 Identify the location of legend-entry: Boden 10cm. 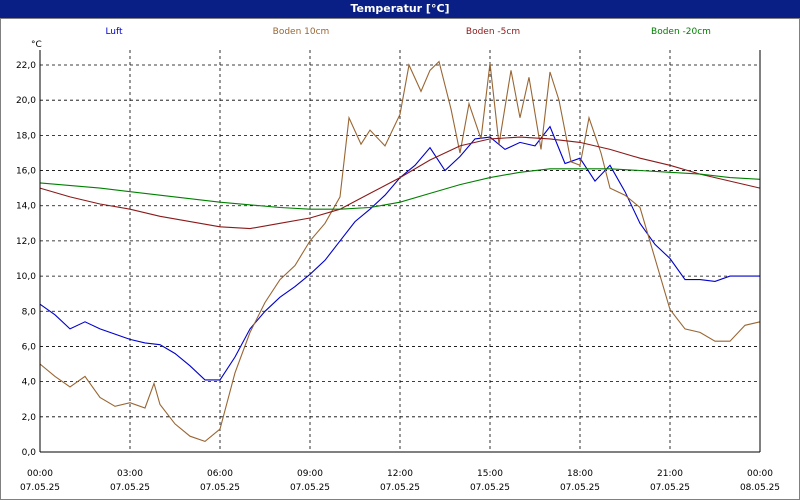
(301, 32).